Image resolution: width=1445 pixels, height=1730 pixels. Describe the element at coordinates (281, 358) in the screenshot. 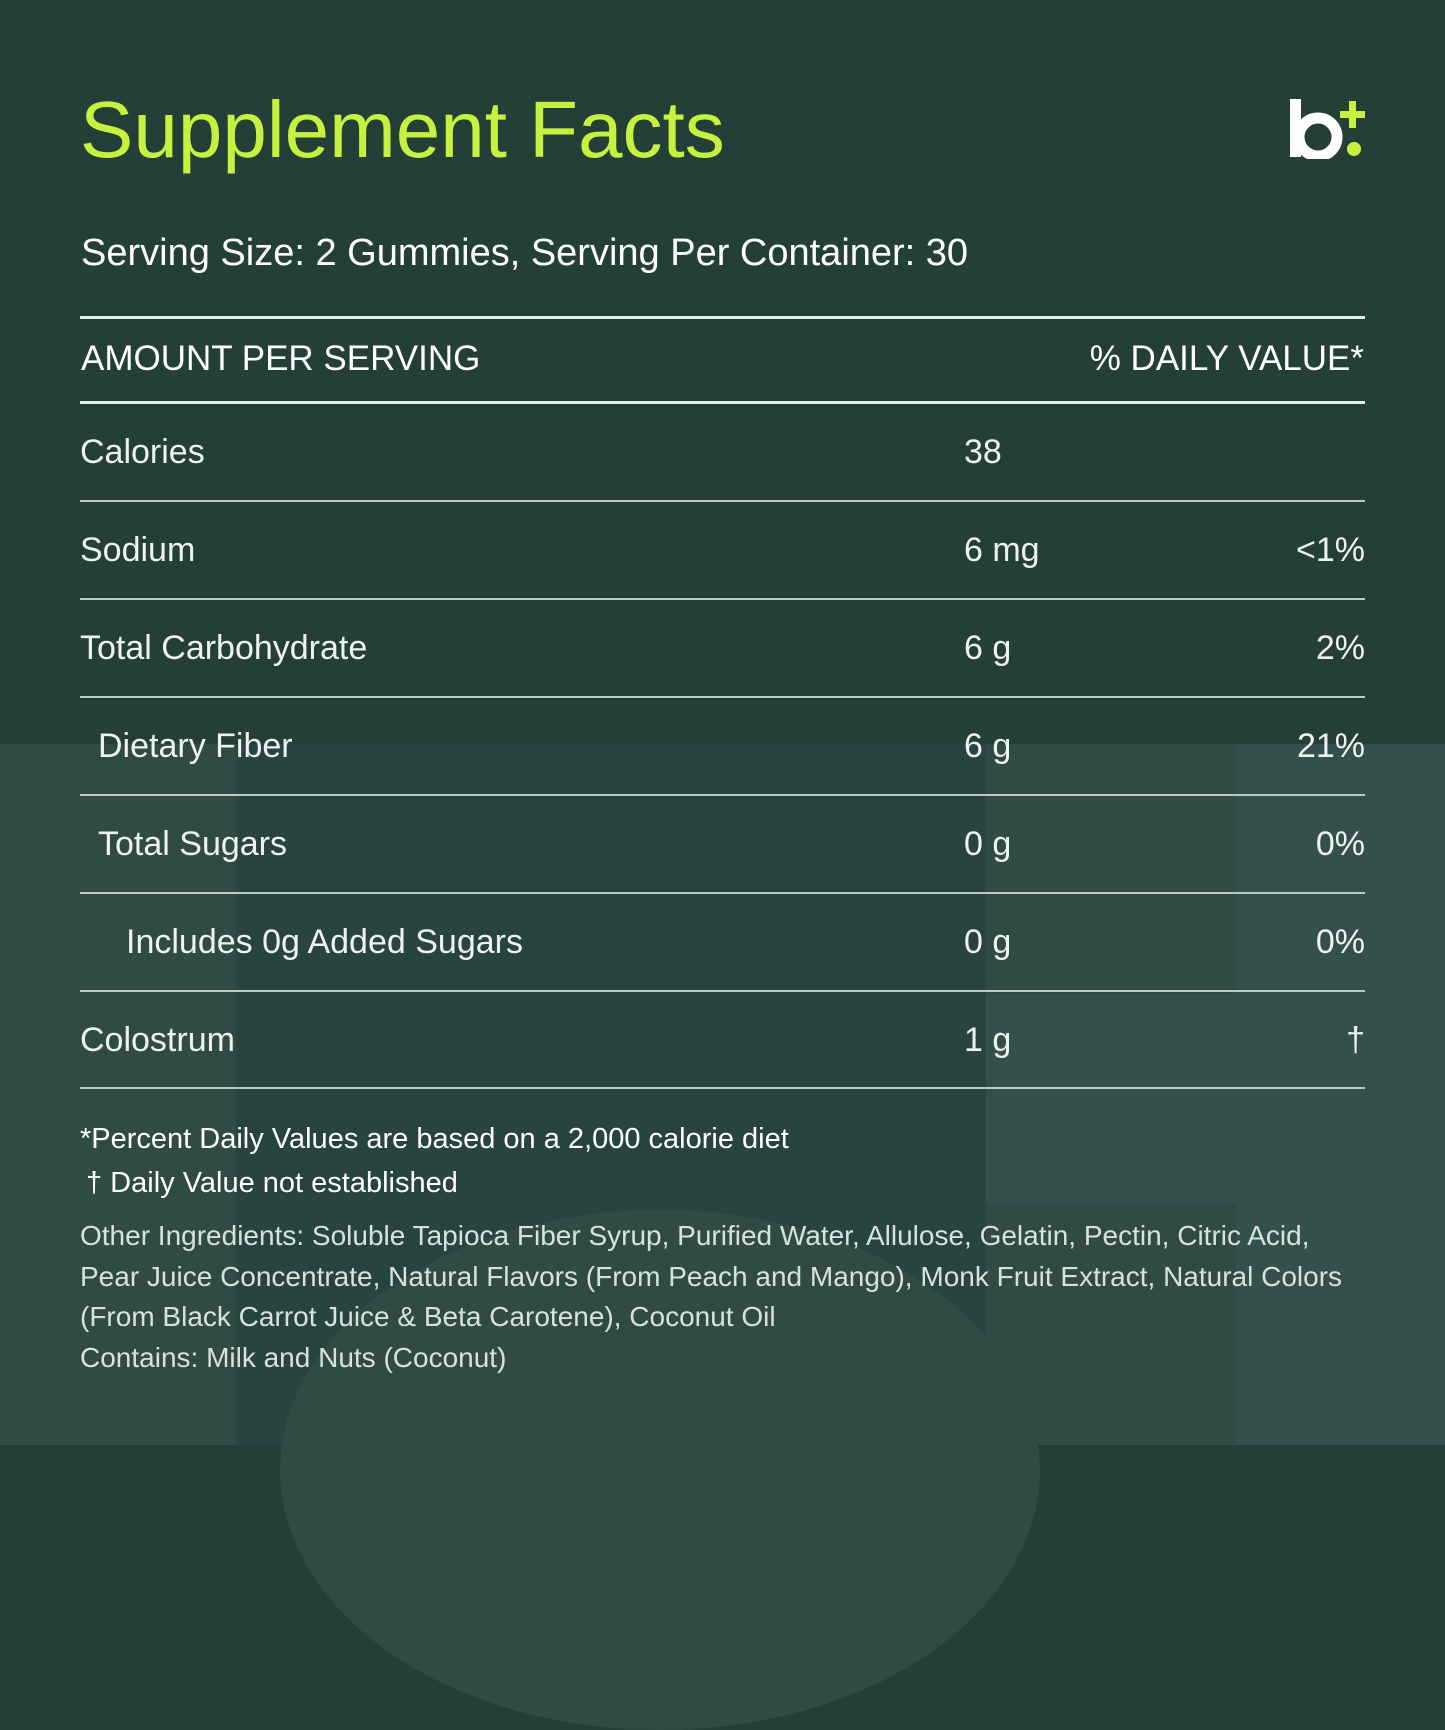

I see `amount-per-serving-header: AMOUNT PER SERVING` at that location.